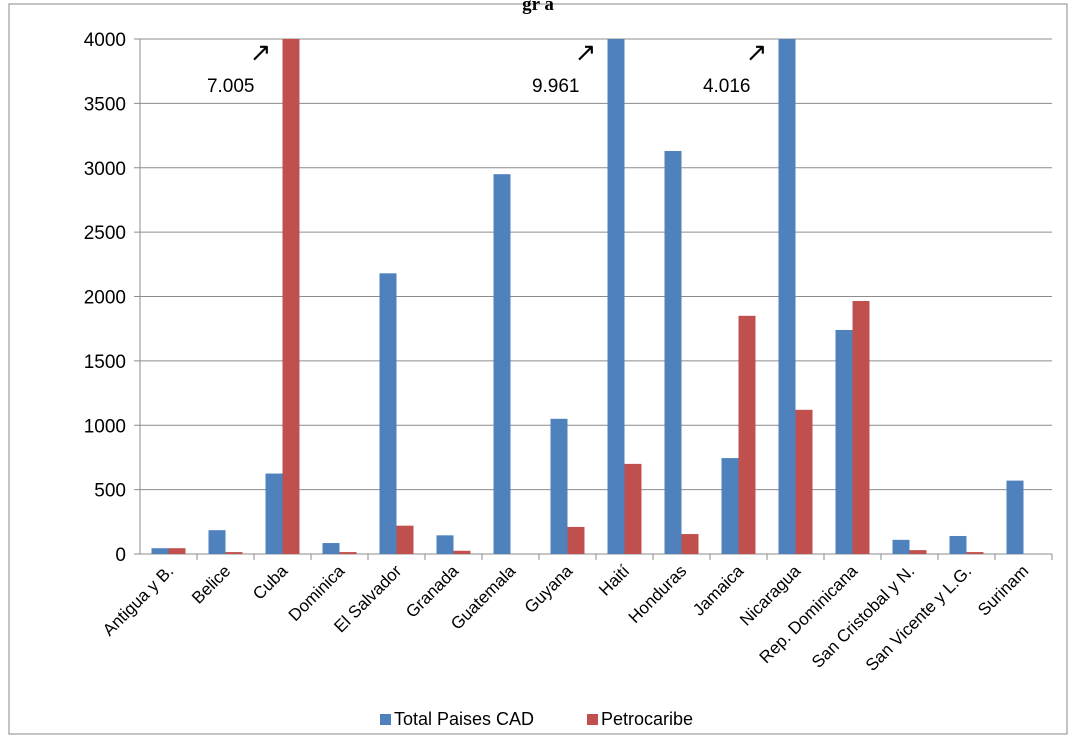 The width and height of the screenshot is (1076, 745). I want to click on y-tick-label: 1500, so click(105, 362).